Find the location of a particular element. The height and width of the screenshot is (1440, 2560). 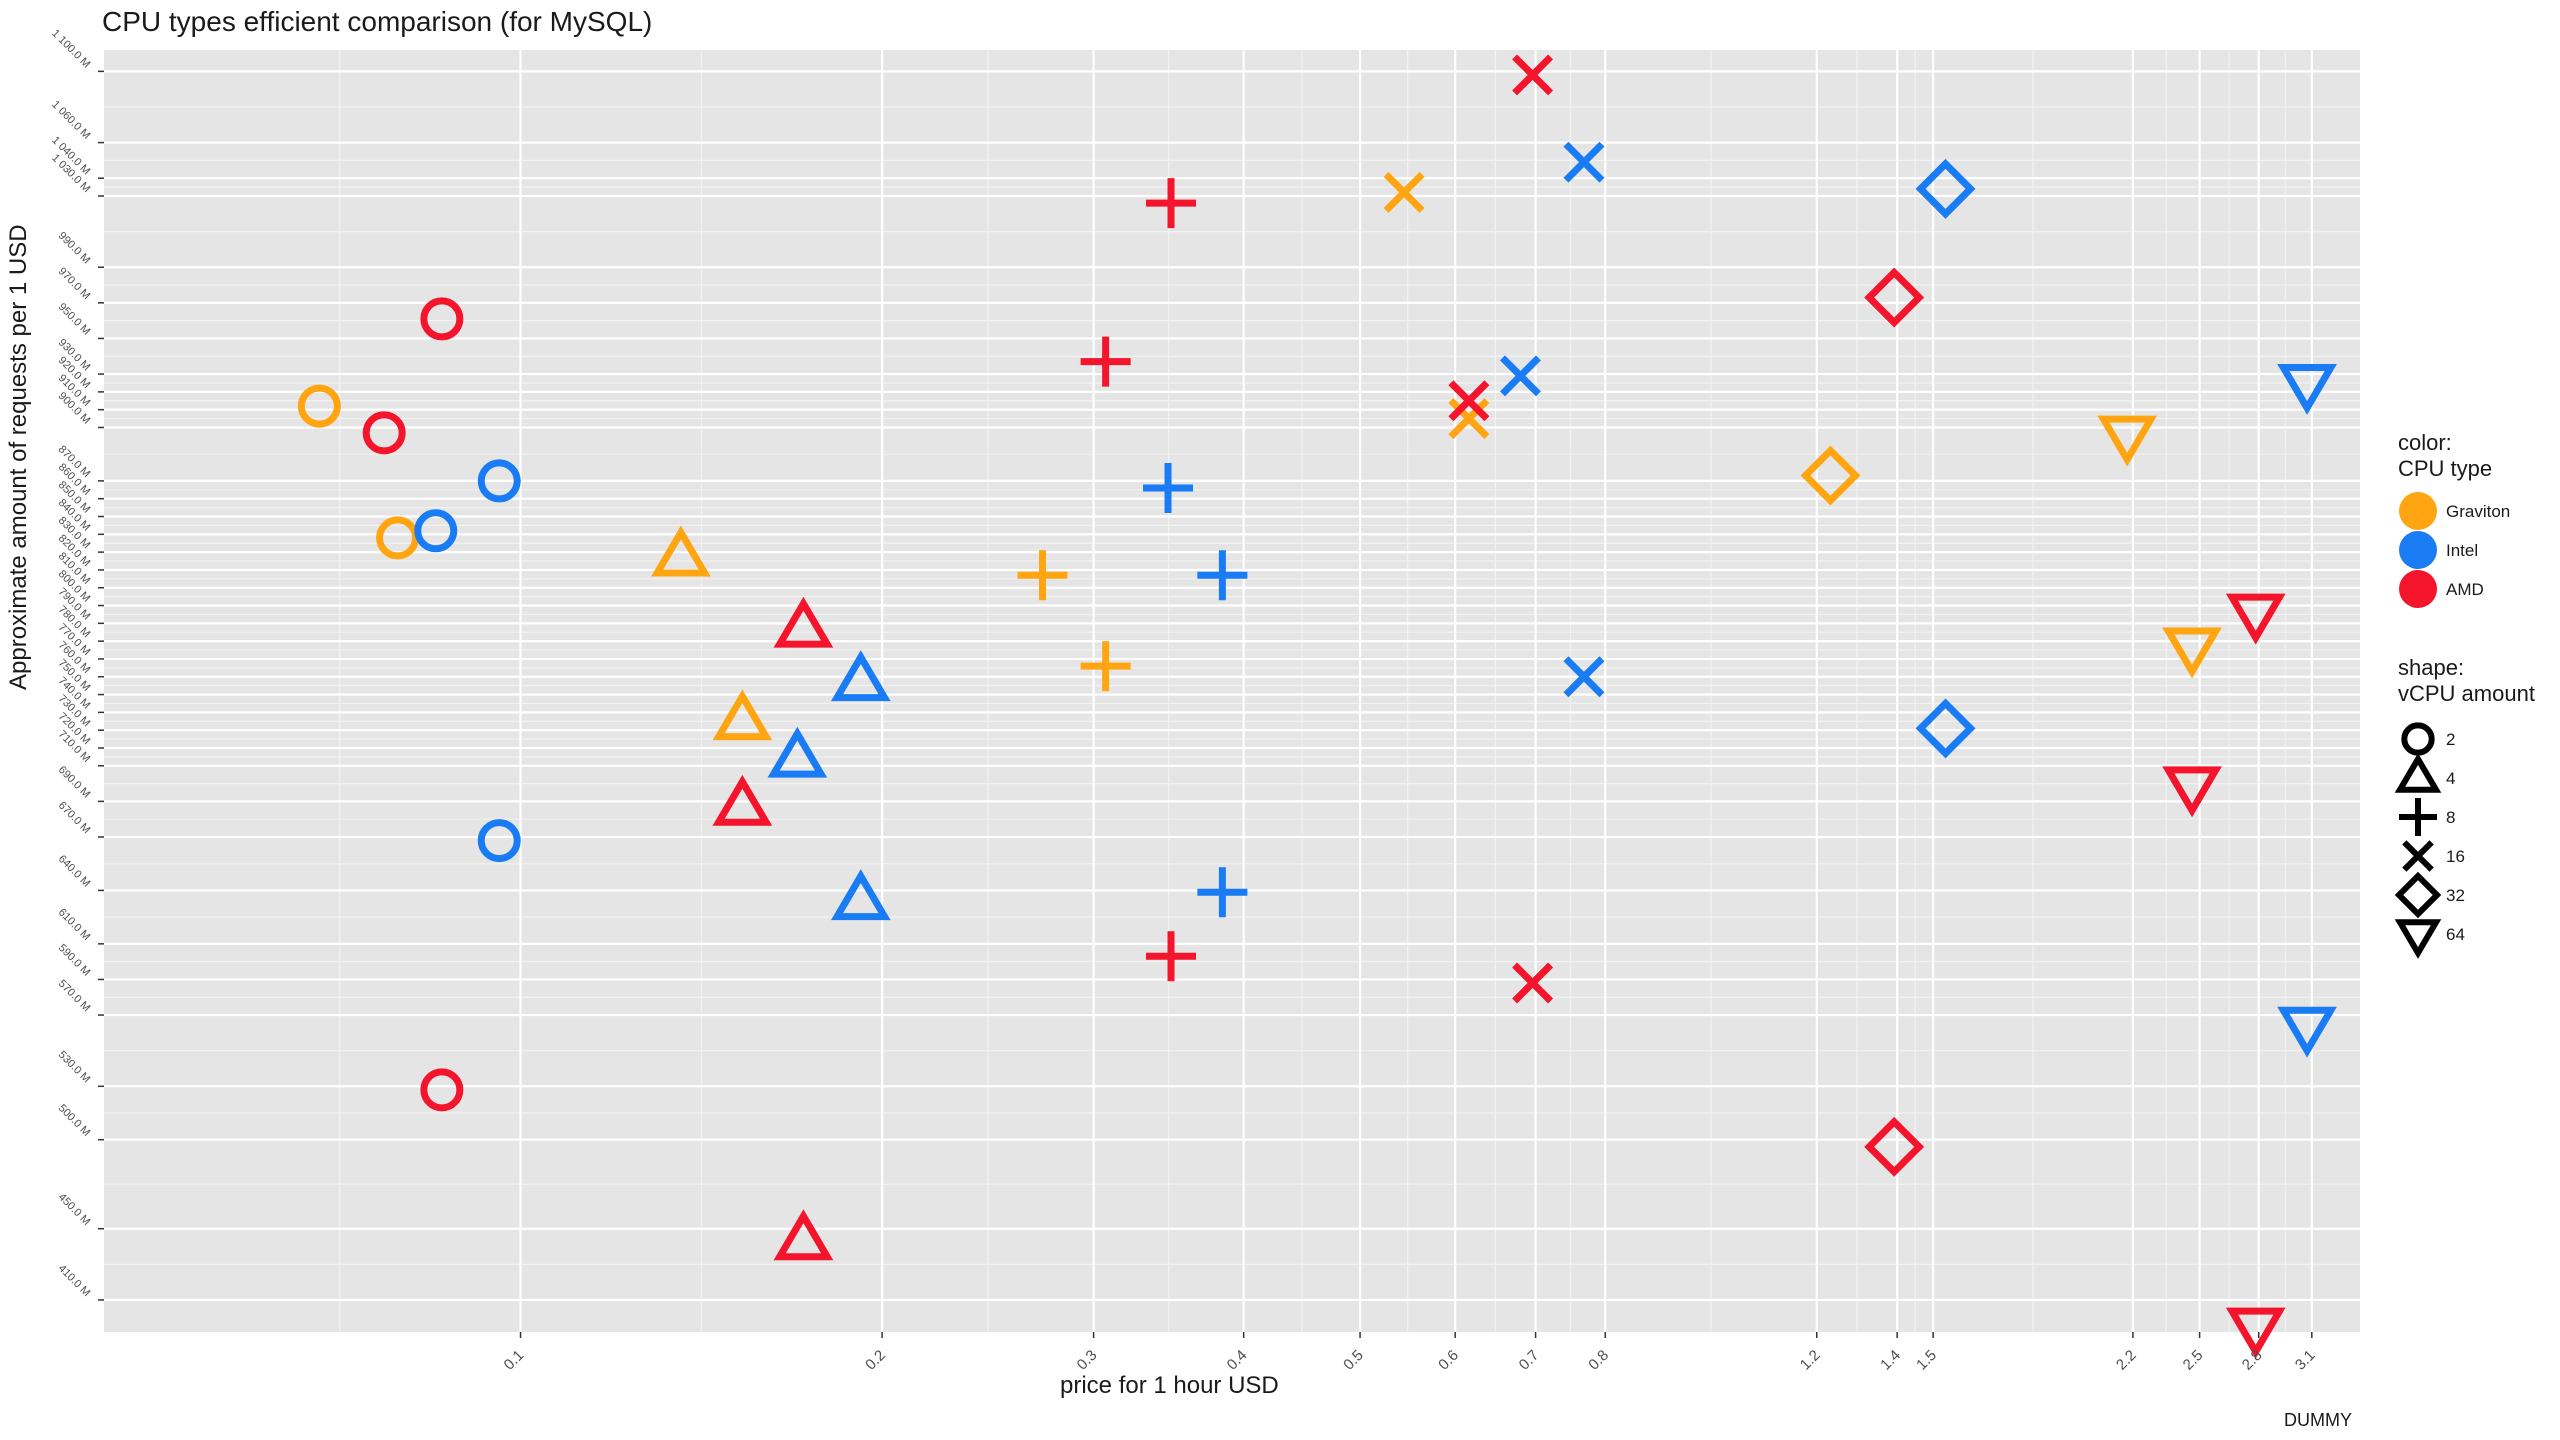

x-tick-label: 0.8 is located at coordinates (1598, 1360).